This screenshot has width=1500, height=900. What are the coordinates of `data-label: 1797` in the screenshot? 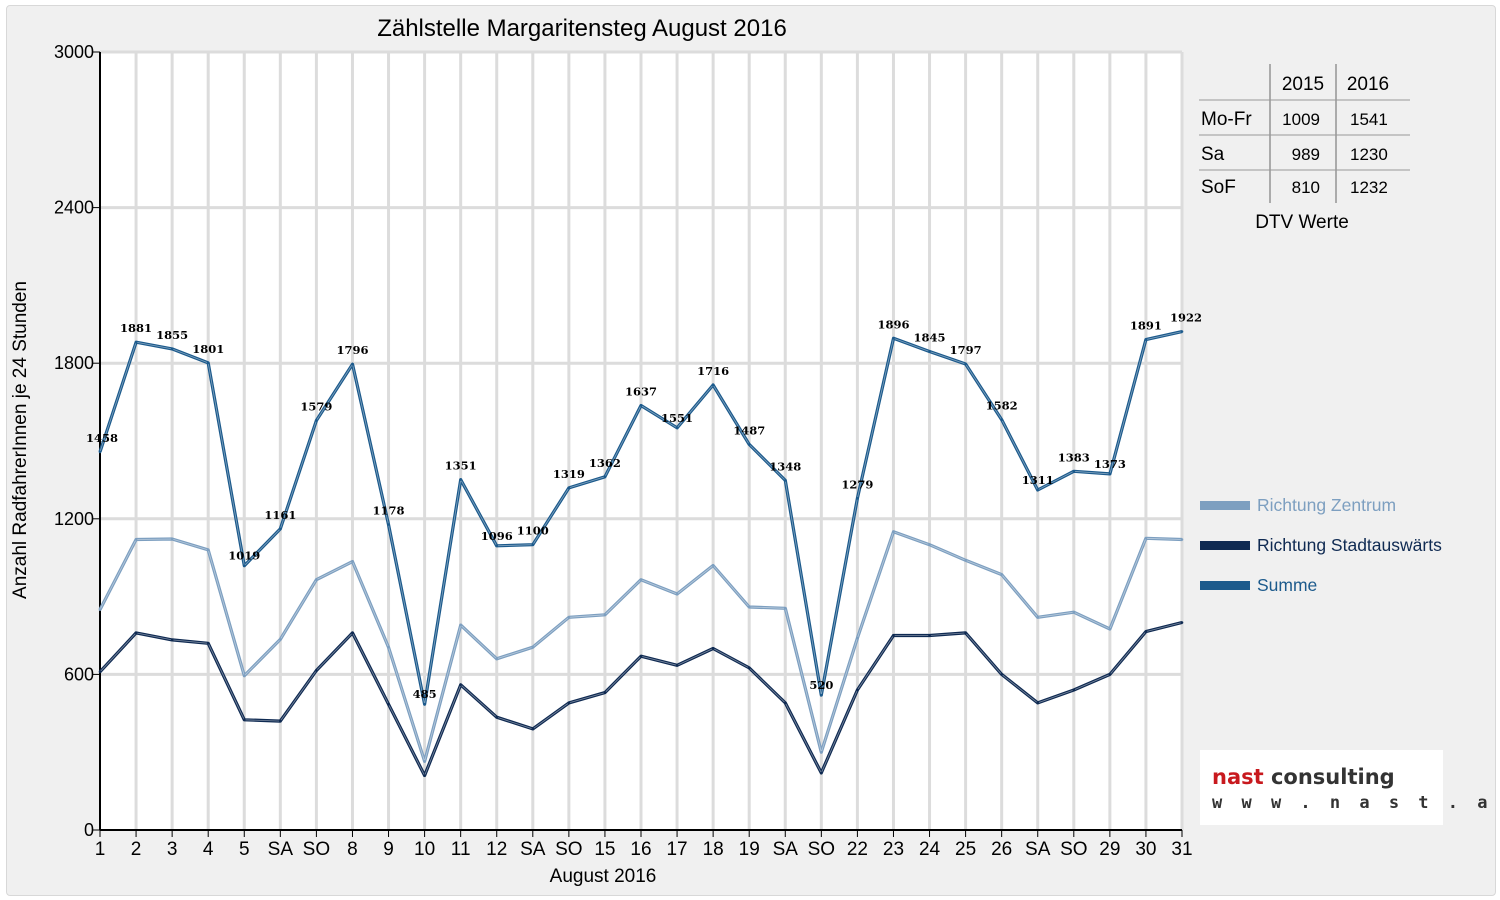 It's located at (966, 350).